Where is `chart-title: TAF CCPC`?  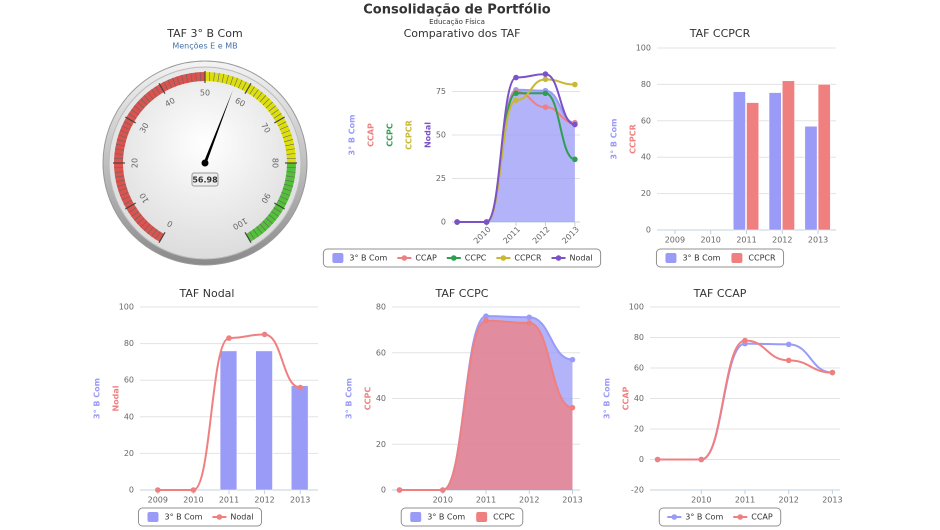 chart-title: TAF CCPC is located at coordinates (462, 293).